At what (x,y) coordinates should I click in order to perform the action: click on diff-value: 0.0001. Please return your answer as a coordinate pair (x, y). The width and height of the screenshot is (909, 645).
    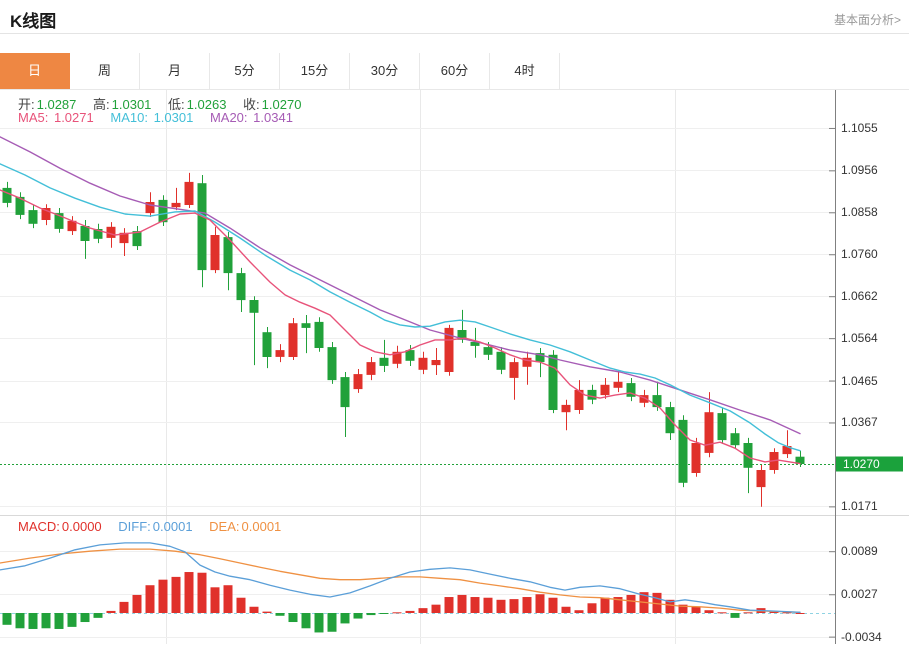
    Looking at the image, I should click on (172, 526).